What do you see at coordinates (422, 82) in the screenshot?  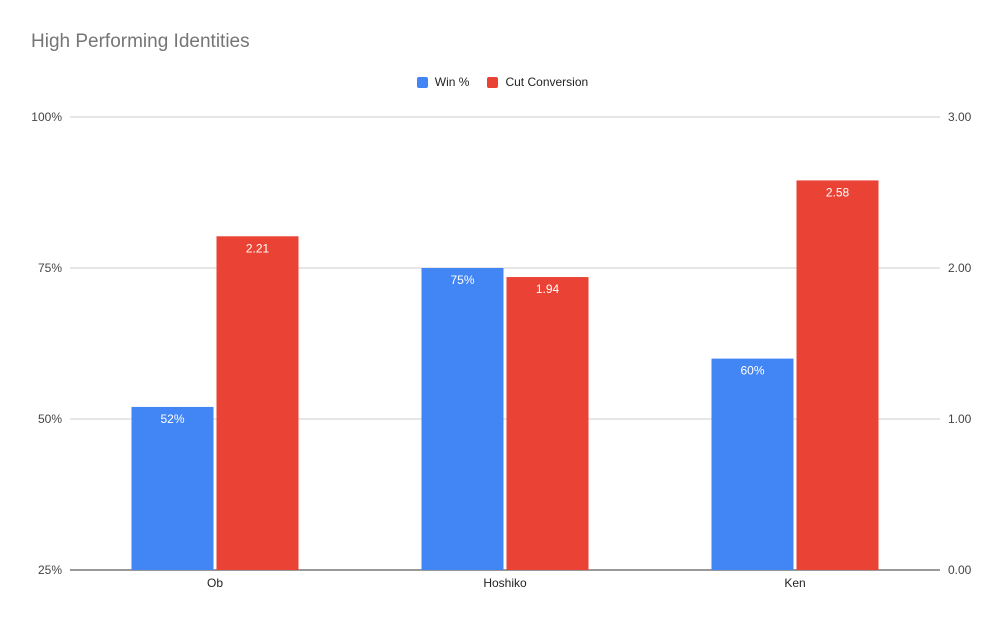 I see `legend-swatch-win` at bounding box center [422, 82].